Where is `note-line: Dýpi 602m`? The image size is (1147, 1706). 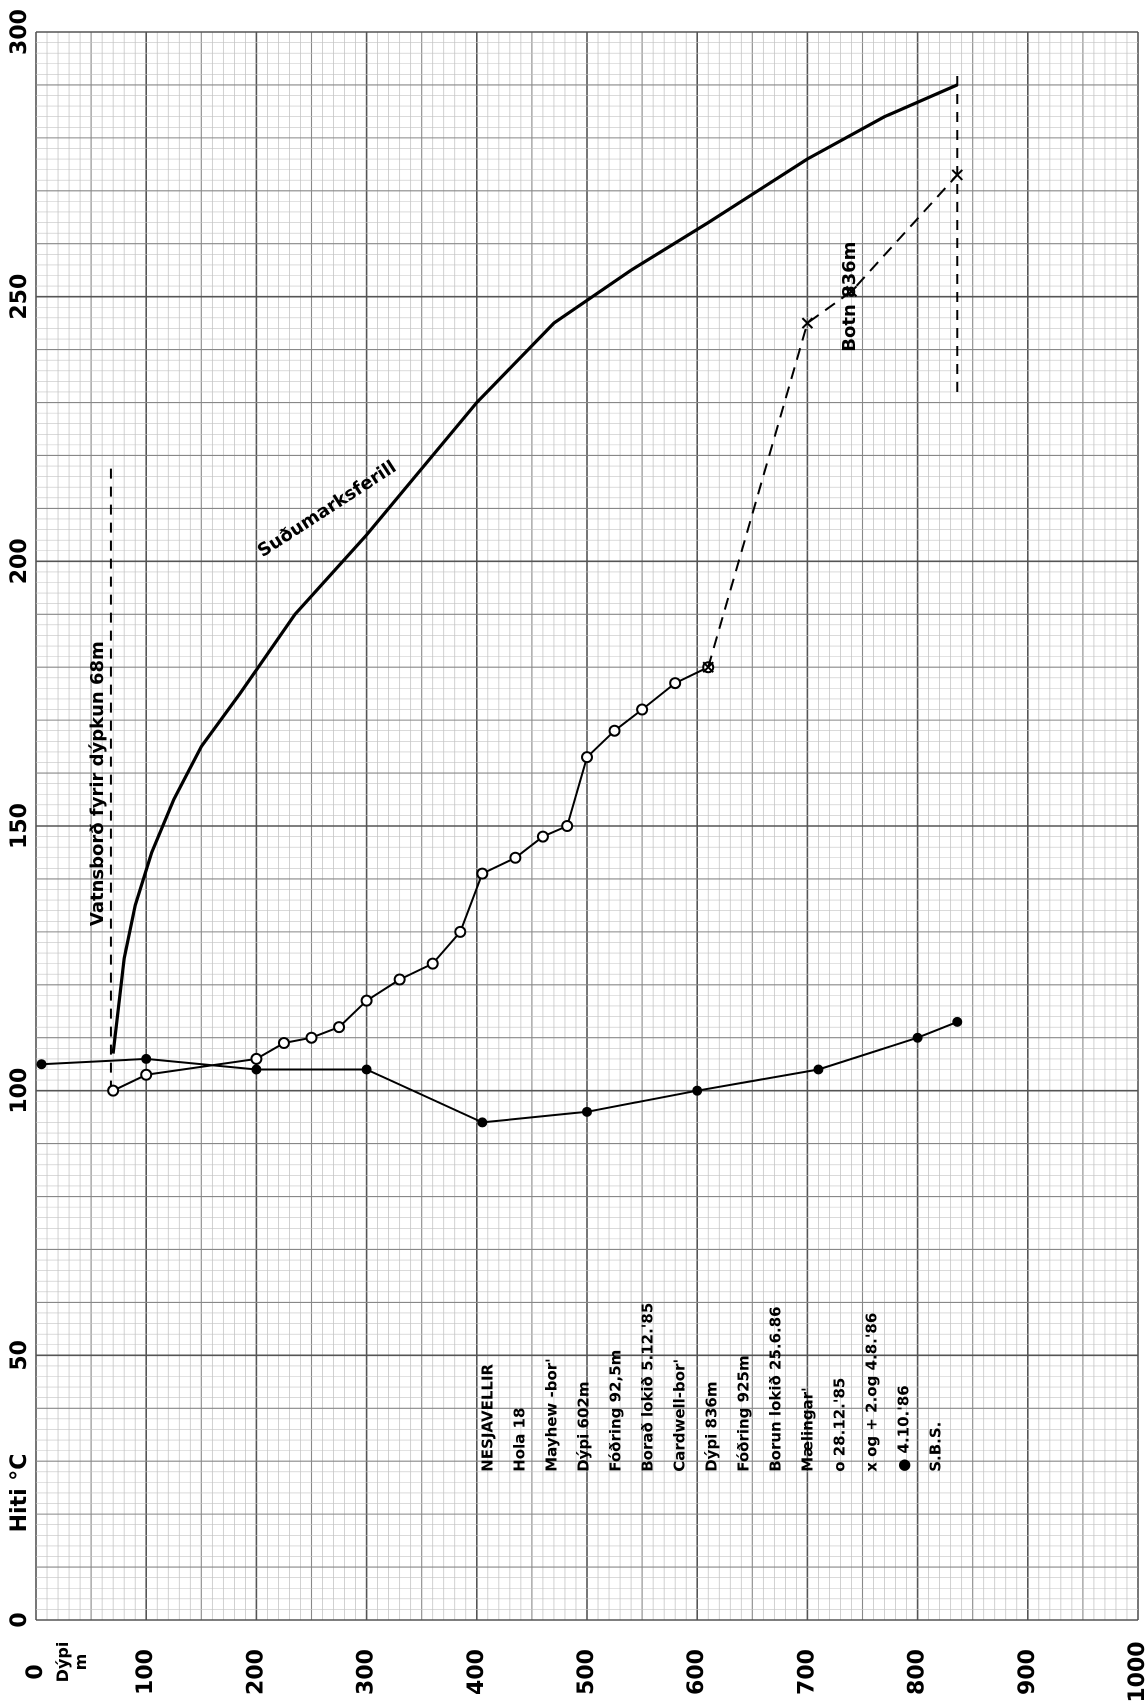 note-line: Dýpi 602m is located at coordinates (584, 1427).